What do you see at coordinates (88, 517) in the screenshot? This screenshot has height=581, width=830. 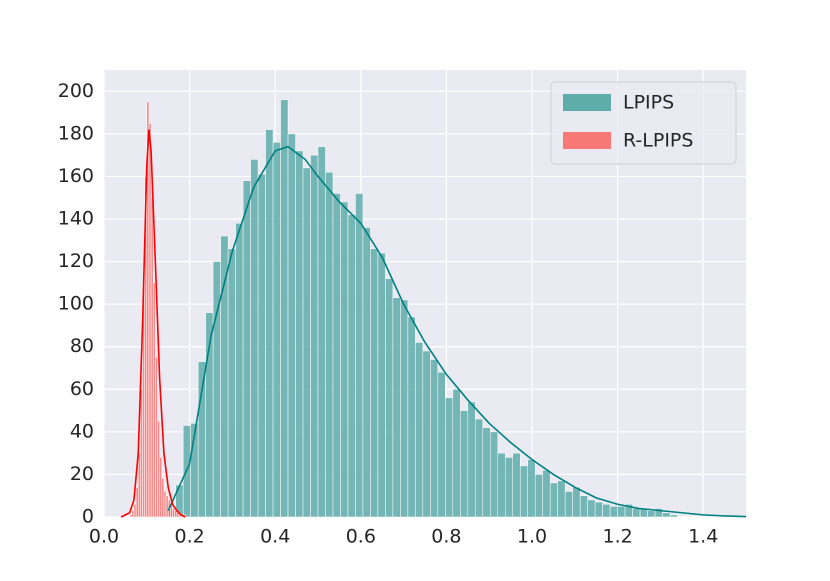 I see `y-tick-label: 0` at bounding box center [88, 517].